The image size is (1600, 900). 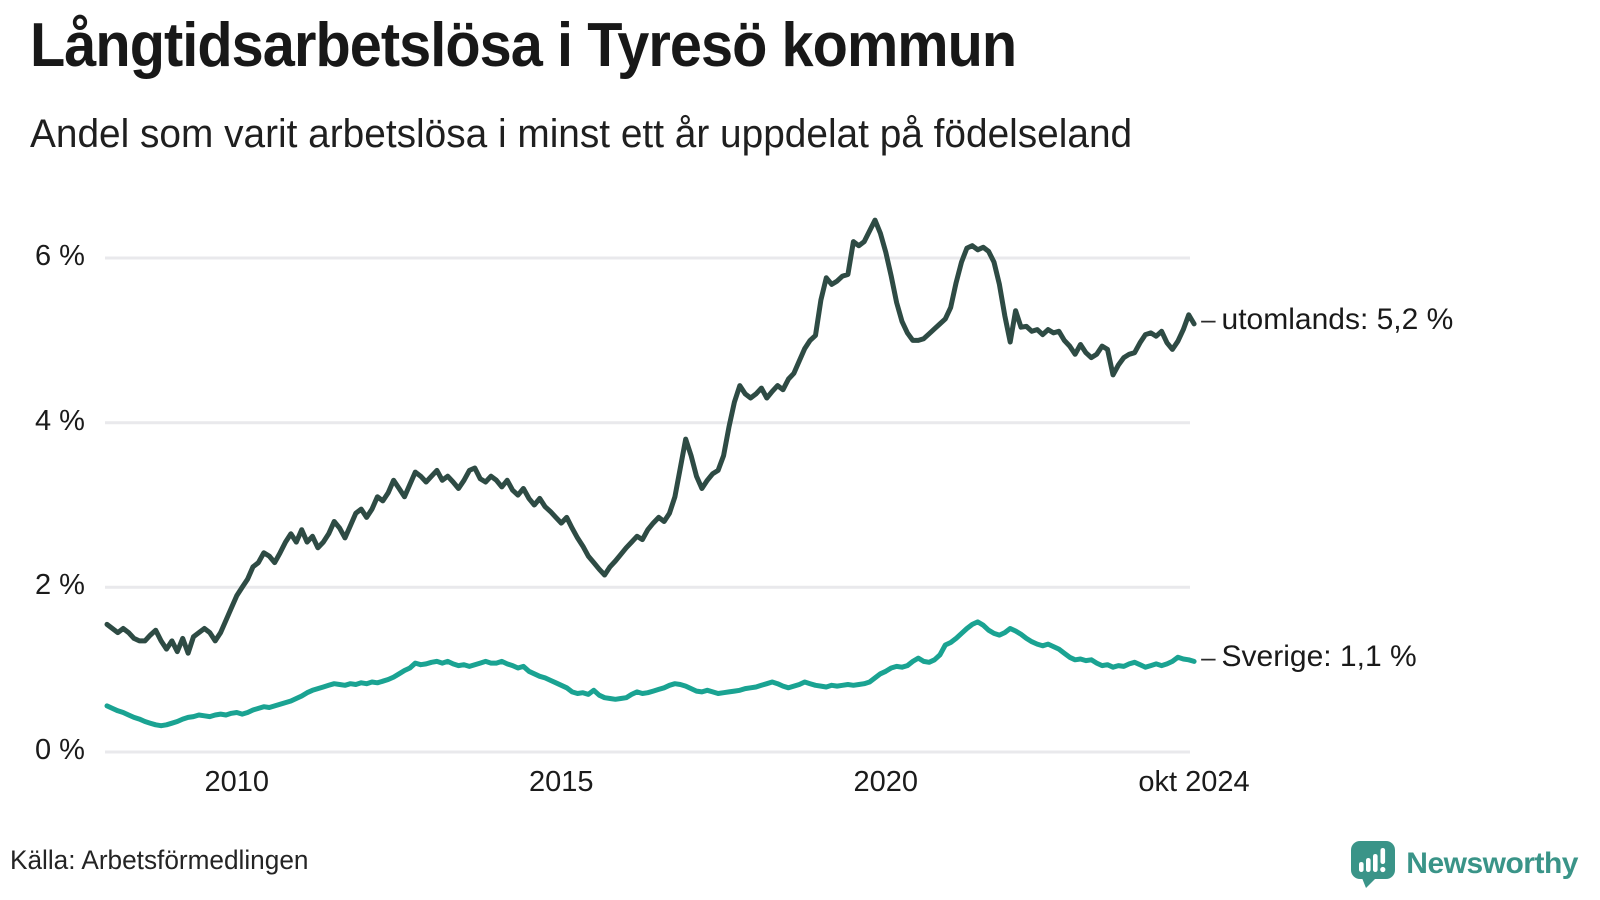 I want to click on newsworthy-logo-text: Newsworthy, so click(x=1492, y=863).